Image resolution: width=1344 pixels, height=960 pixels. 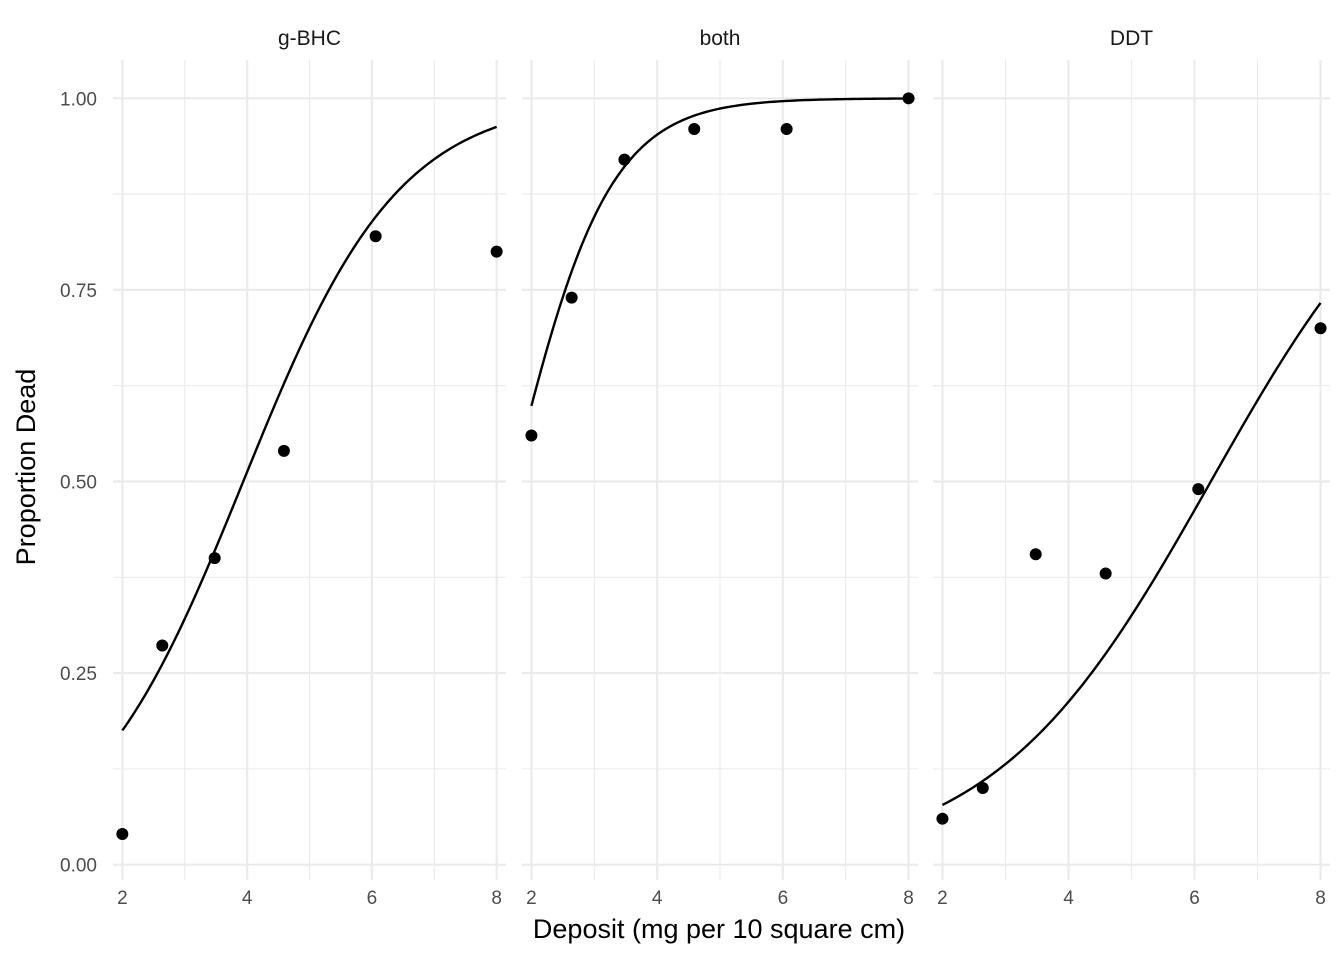 What do you see at coordinates (309, 38) in the screenshot?
I see `facet-label: g-BHC` at bounding box center [309, 38].